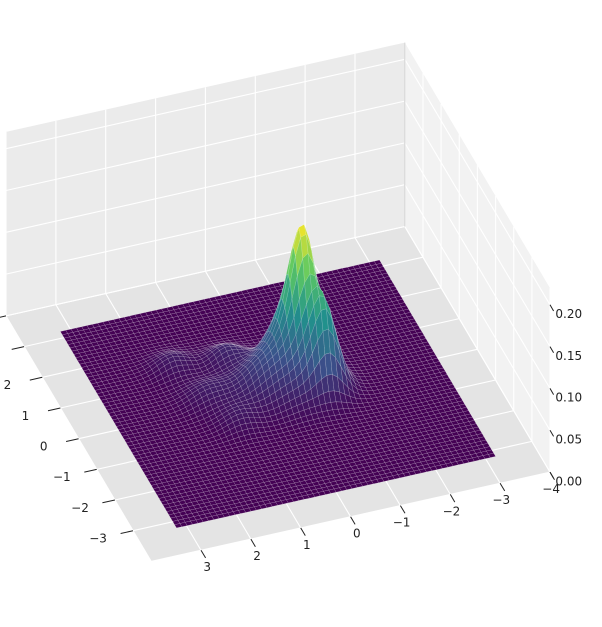 This screenshot has height=627, width=602. Describe the element at coordinates (8, 385) in the screenshot. I see `x-tick-label: 2` at that location.